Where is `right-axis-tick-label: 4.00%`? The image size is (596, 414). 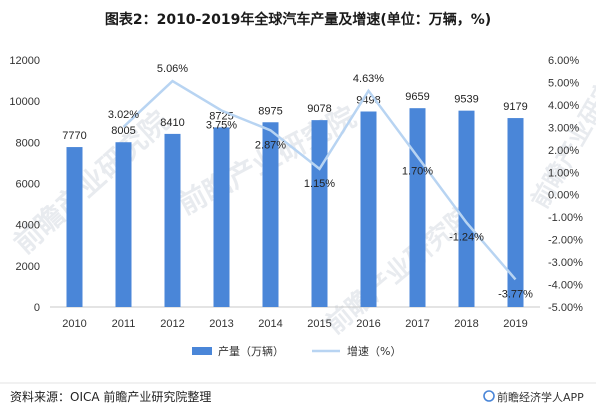
right-axis-tick-label: 4.00% is located at coordinates (563, 106).